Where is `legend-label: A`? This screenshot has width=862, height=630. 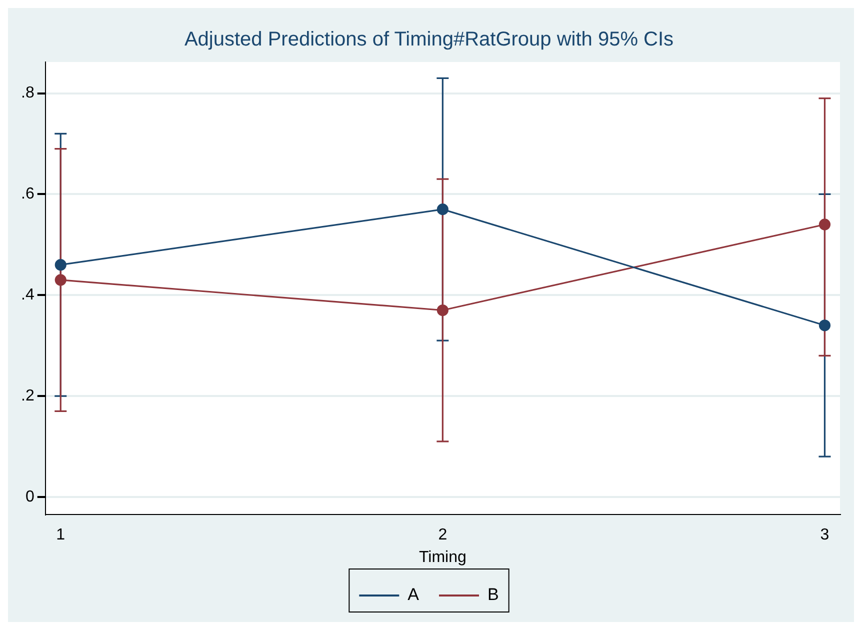
legend-label: A is located at coordinates (414, 594).